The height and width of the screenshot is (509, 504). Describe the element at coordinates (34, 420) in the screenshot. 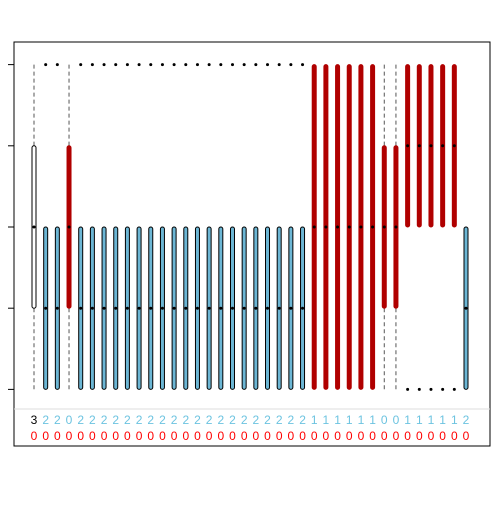

I see `count-label: 3` at that location.